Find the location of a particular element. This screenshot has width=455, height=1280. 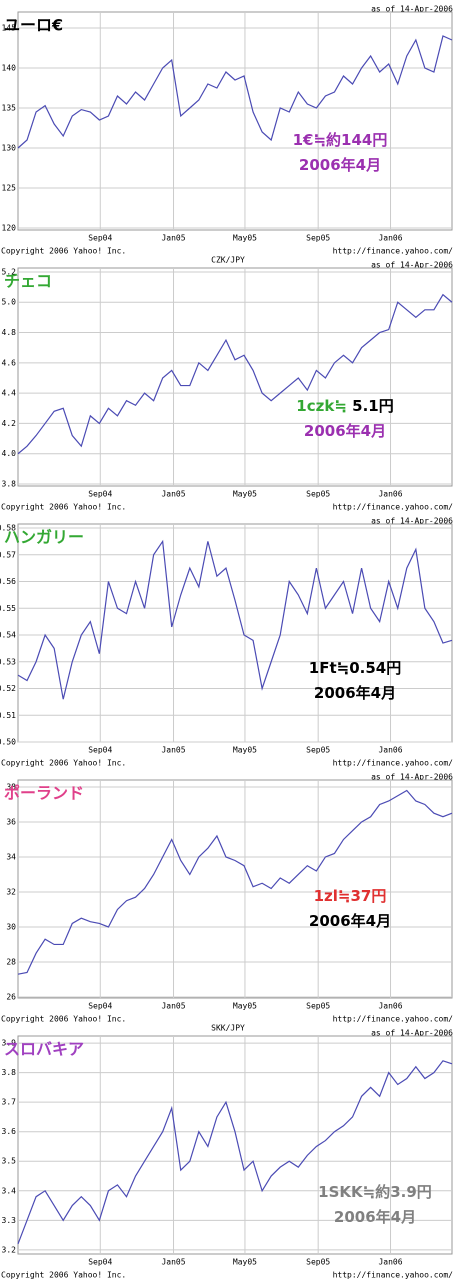

y-tick-label: 120 is located at coordinates (9, 228).